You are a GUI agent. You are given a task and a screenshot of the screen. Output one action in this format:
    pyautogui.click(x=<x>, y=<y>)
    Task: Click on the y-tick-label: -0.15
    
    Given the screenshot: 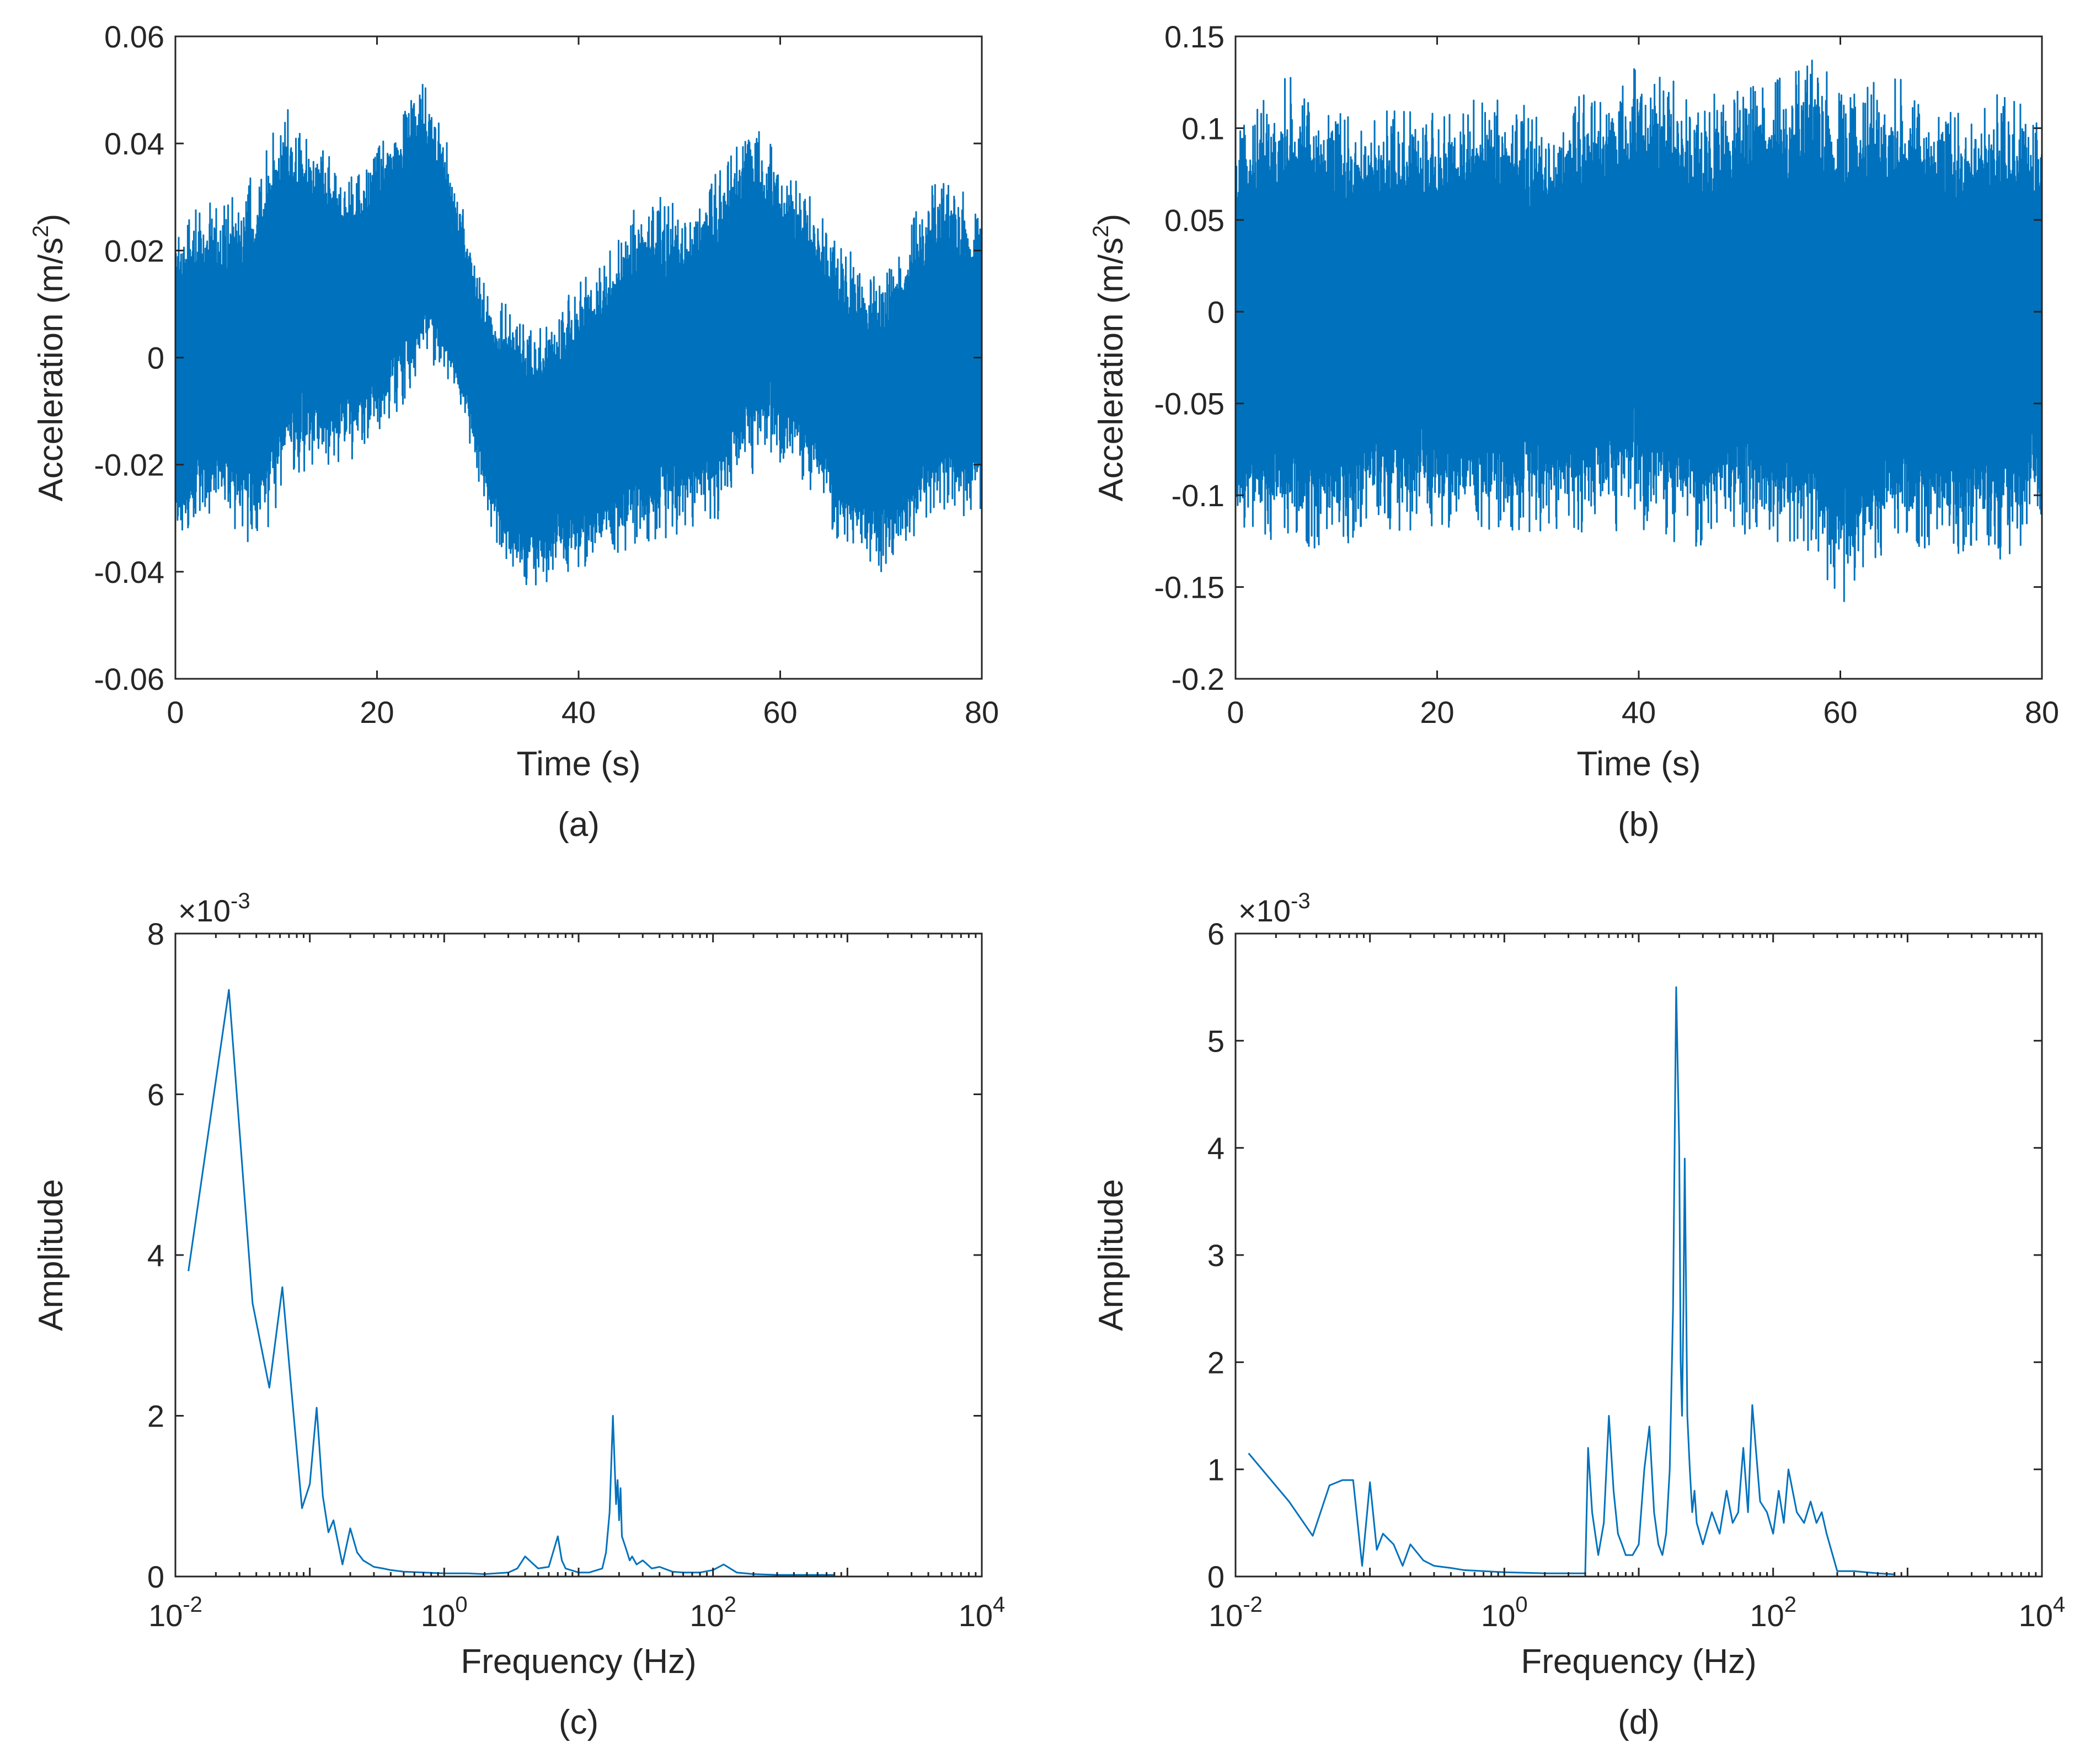 What is the action you would take?
    pyautogui.click(x=1190, y=587)
    